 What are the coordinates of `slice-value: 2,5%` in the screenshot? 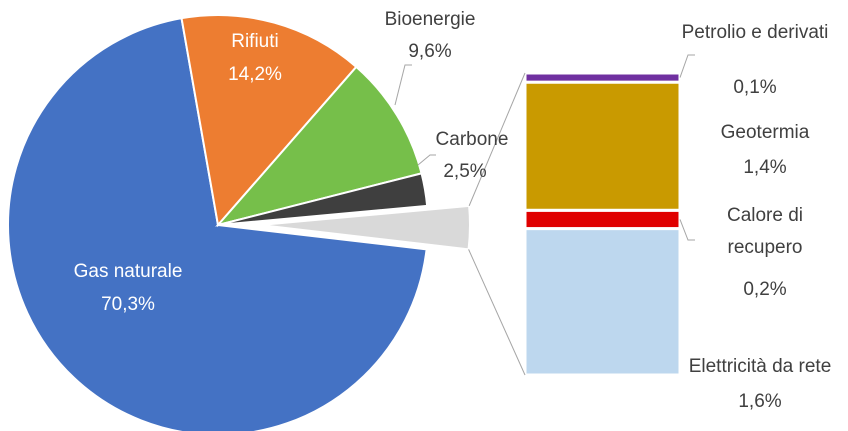 It's located at (465, 171).